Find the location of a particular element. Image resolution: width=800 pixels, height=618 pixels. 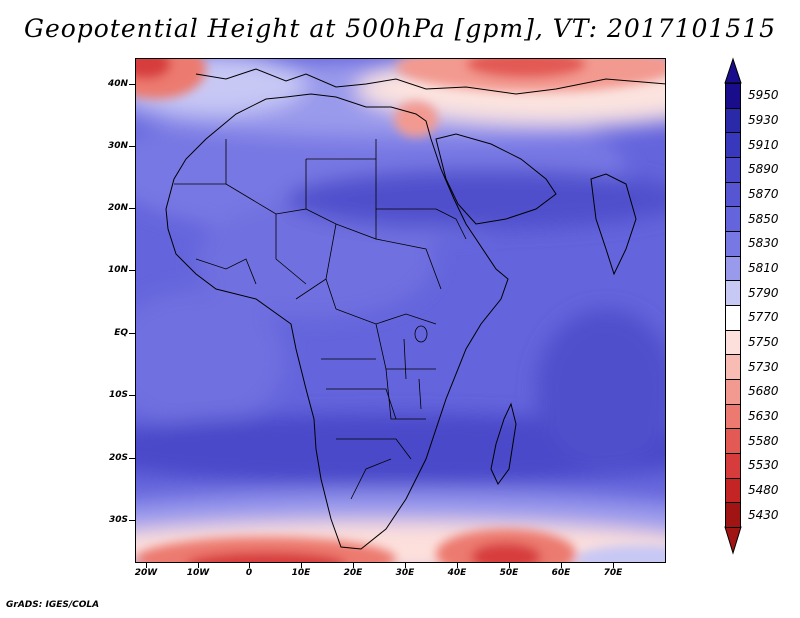

lat-label: 10N is located at coordinates (117, 270).